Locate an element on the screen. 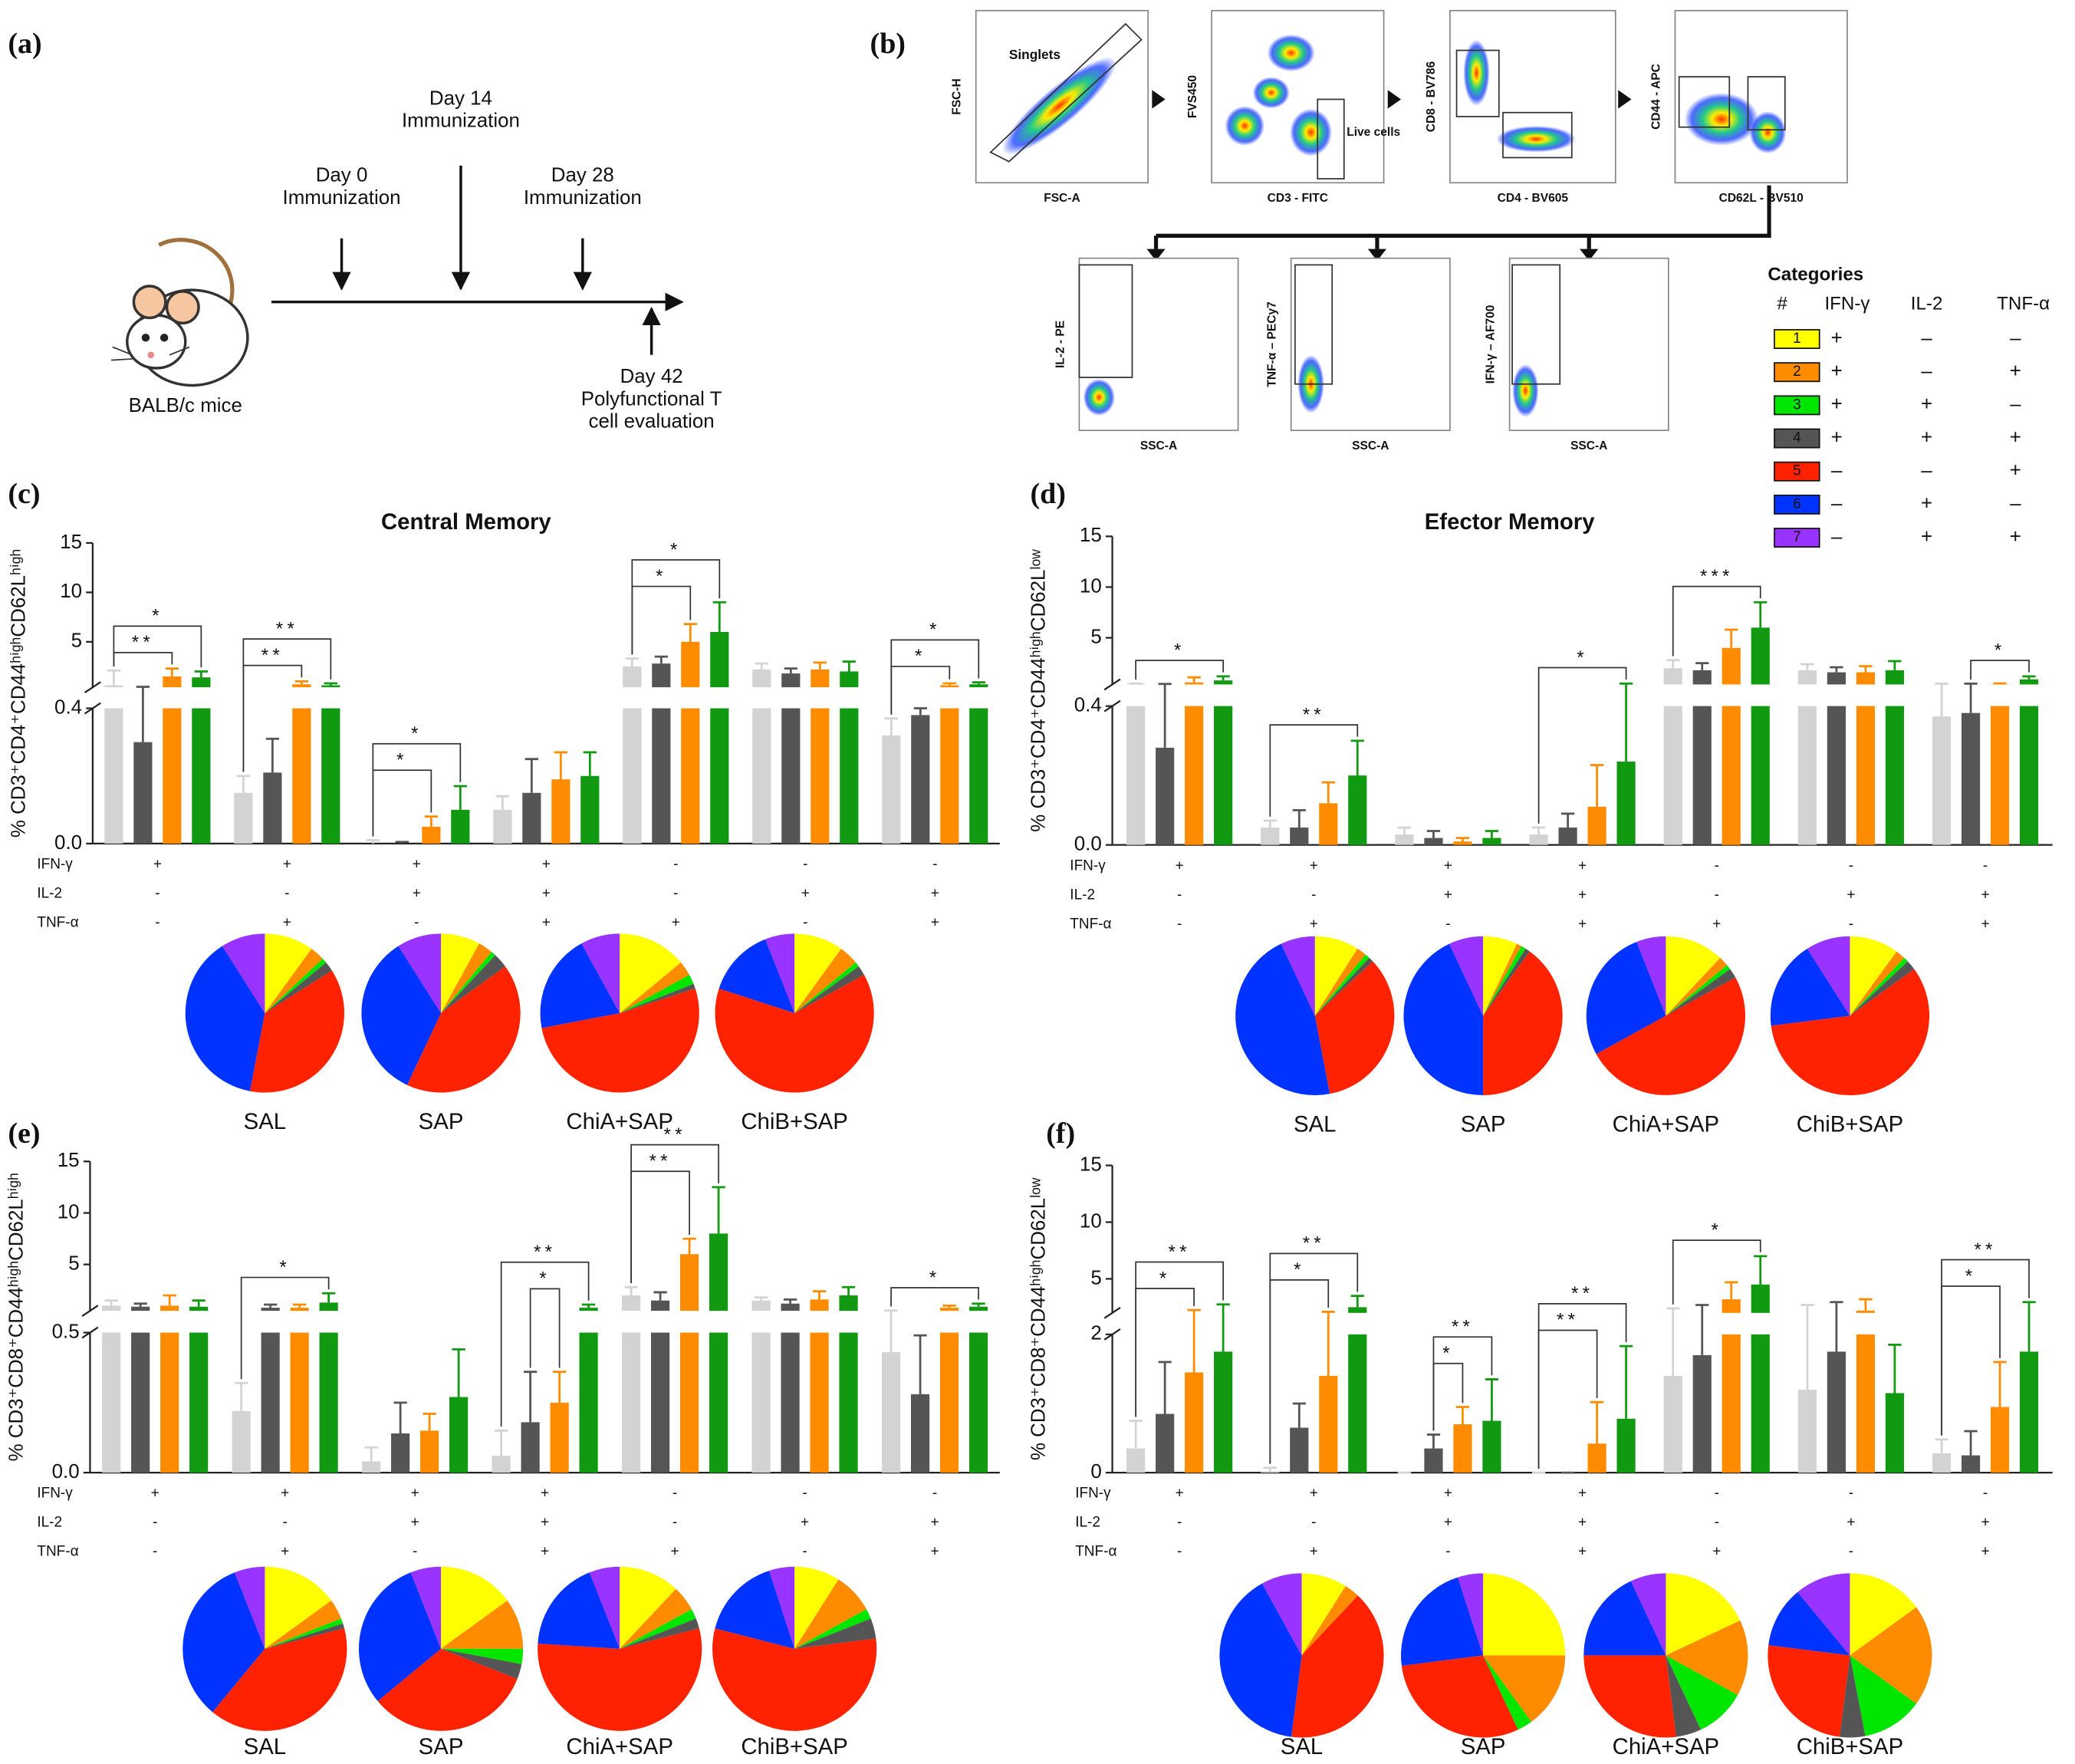 The width and height of the screenshot is (2075, 1764). y-axis-label: FVS450 is located at coordinates (1193, 96).